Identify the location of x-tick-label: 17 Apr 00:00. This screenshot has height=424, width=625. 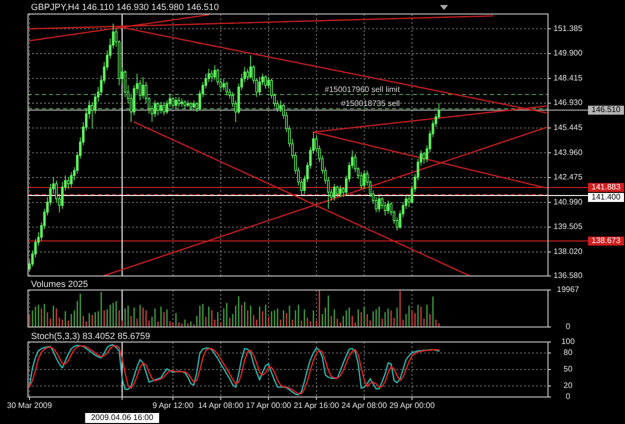
(269, 405).